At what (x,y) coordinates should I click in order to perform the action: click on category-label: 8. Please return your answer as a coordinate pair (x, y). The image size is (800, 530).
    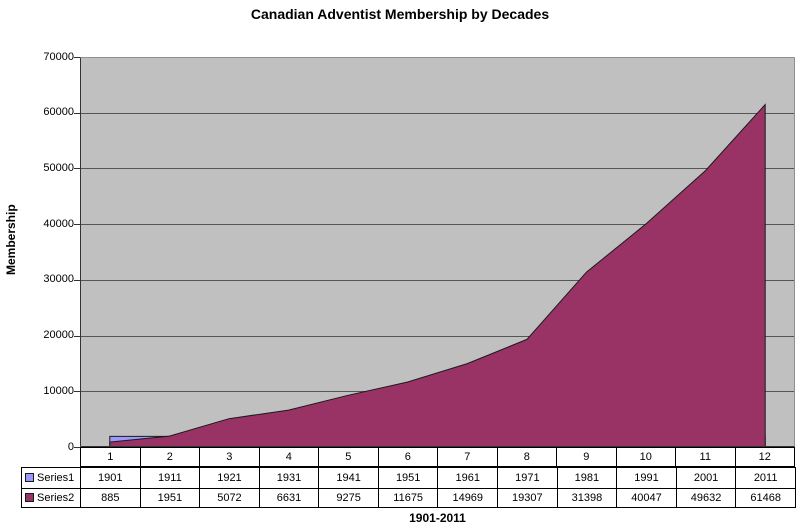
    Looking at the image, I should click on (526, 457).